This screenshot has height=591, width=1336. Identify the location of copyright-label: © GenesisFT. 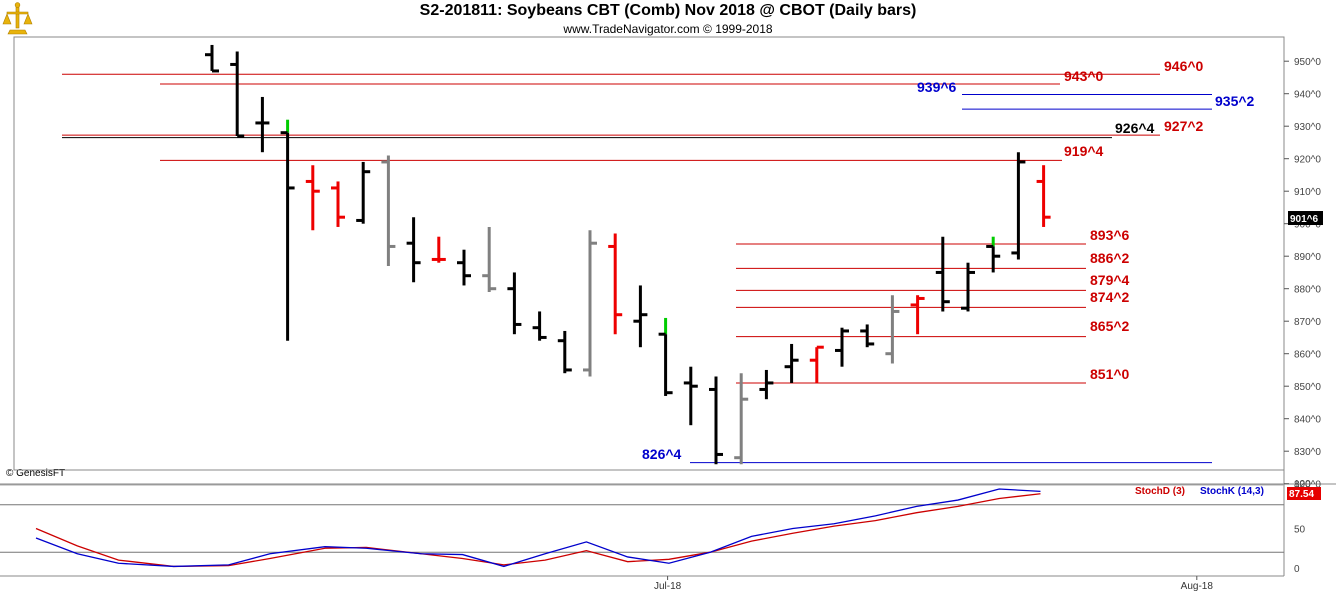
(36, 473).